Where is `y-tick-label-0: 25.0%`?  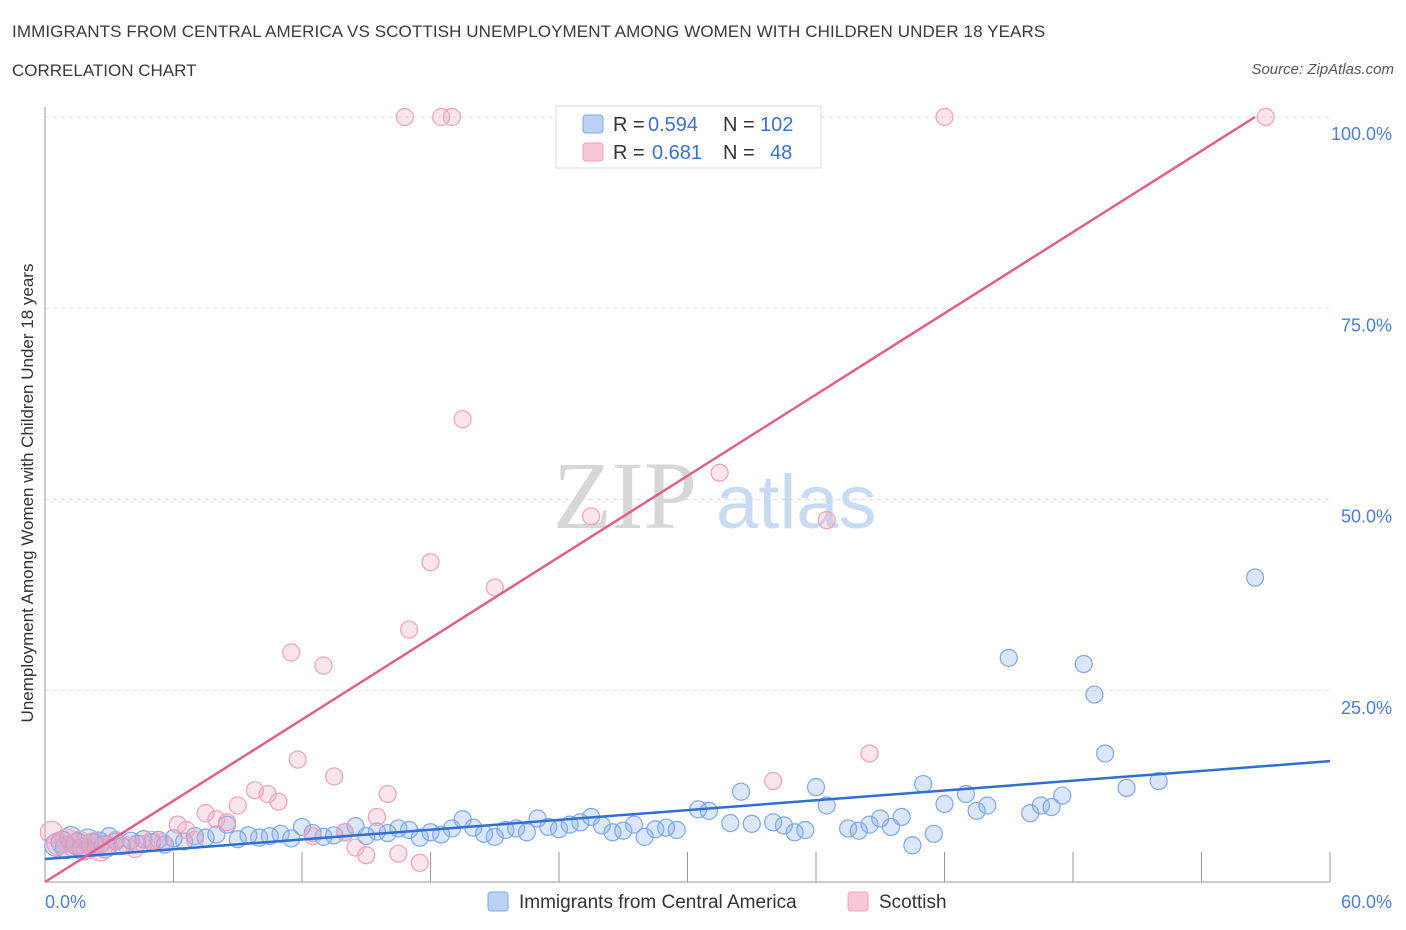
y-tick-label-0: 25.0% is located at coordinates (1366, 708).